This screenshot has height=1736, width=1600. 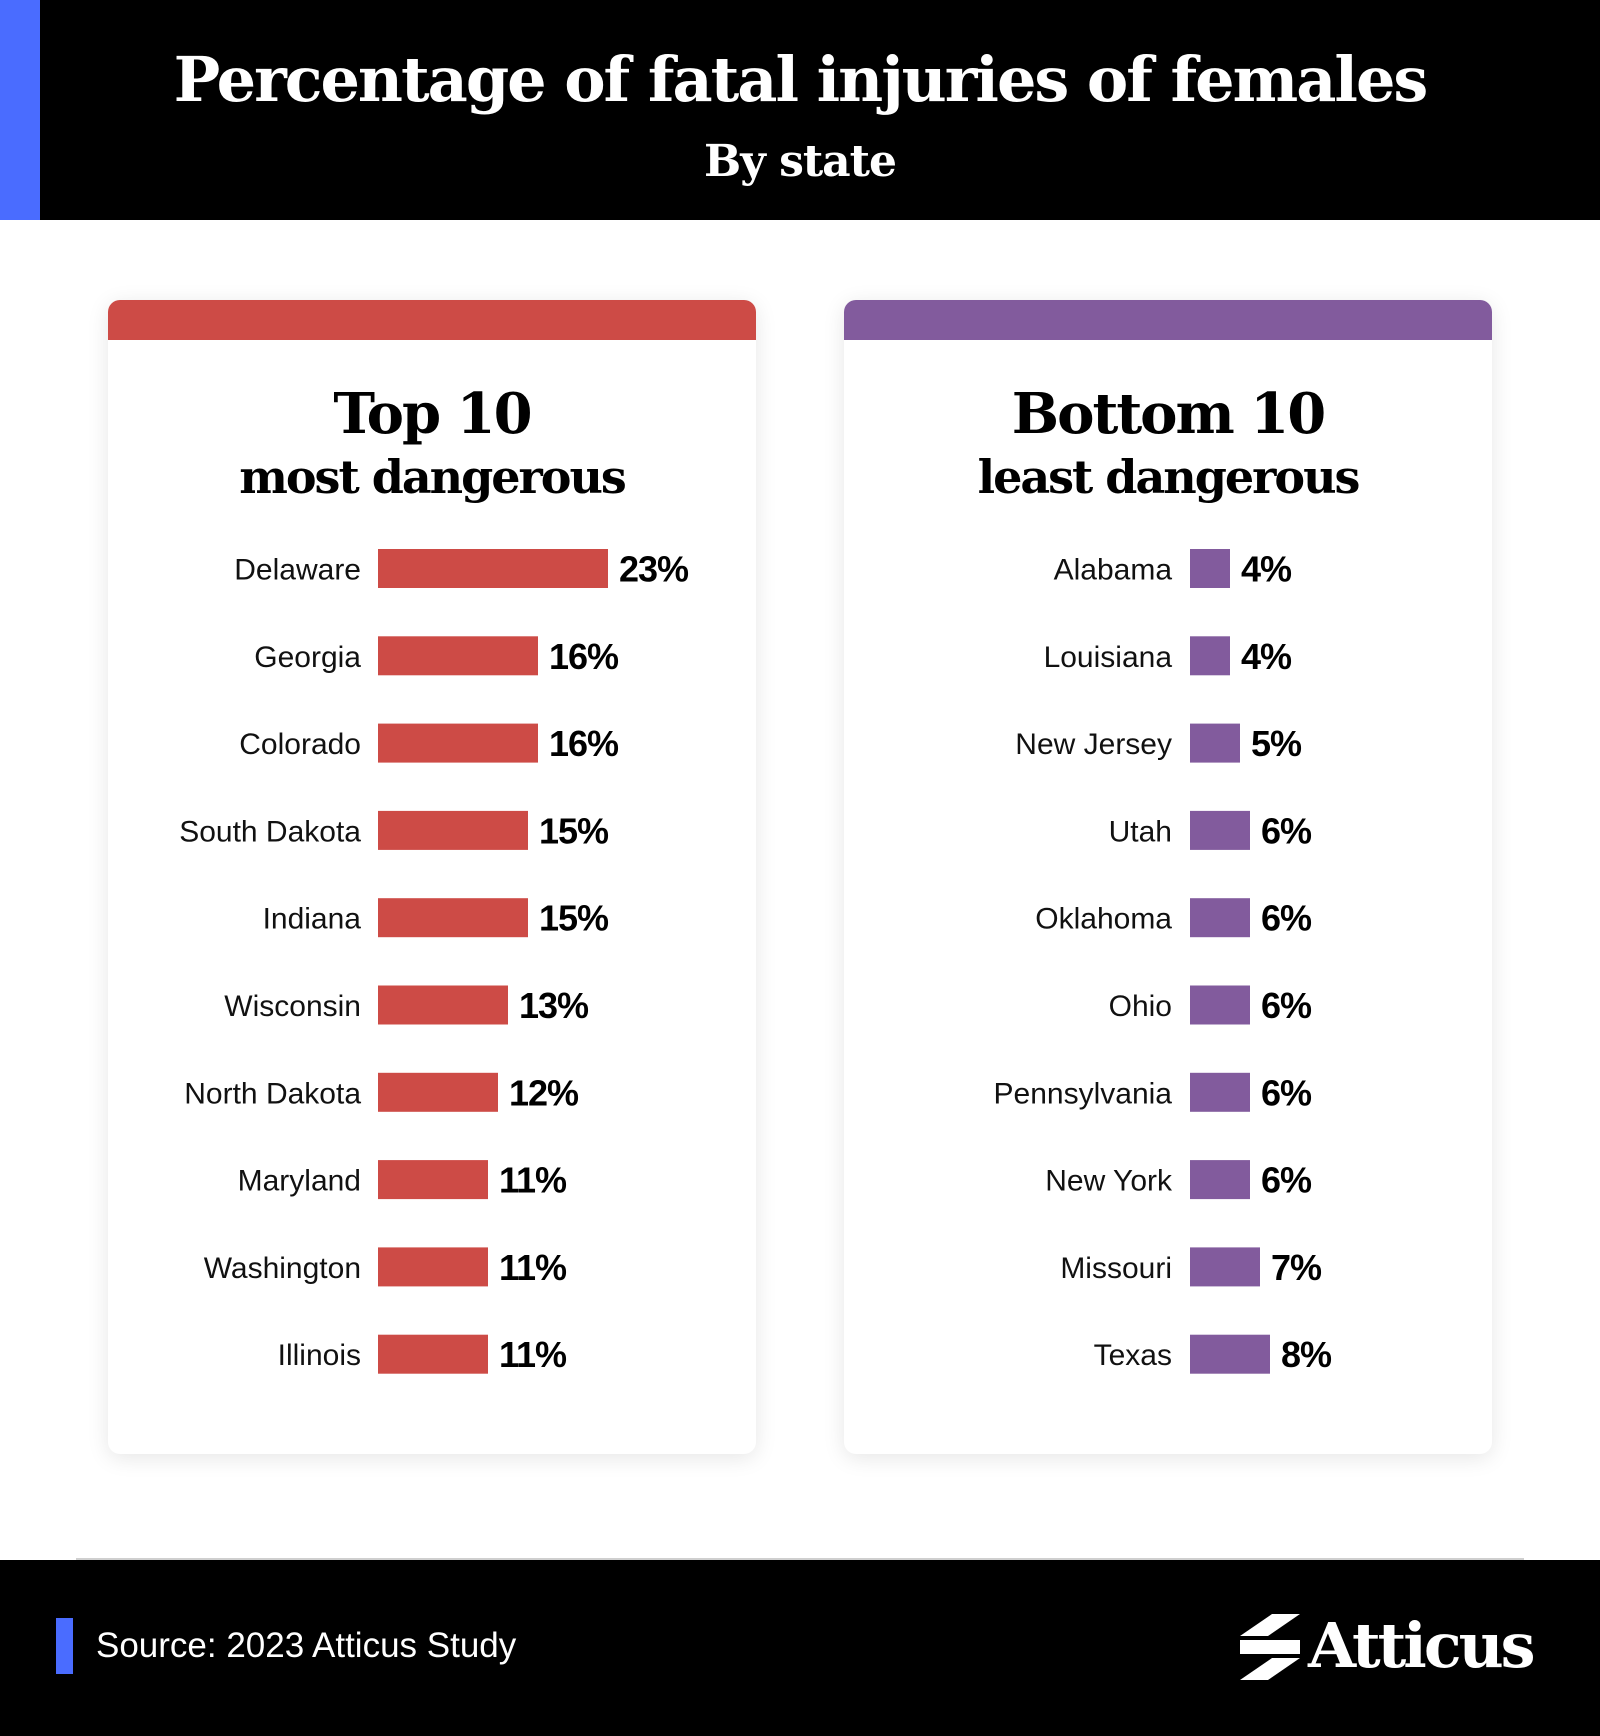 What do you see at coordinates (307, 657) in the screenshot?
I see `category-label: Georgia` at bounding box center [307, 657].